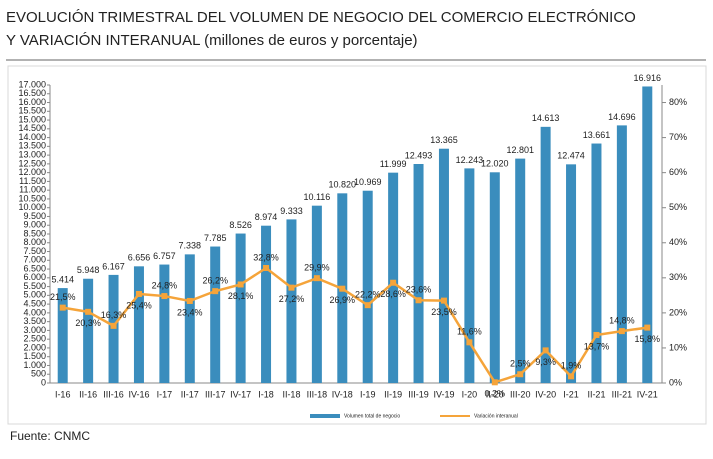 This screenshot has height=459, width=713. I want to click on y-tick-label: 7.500, so click(34, 251).